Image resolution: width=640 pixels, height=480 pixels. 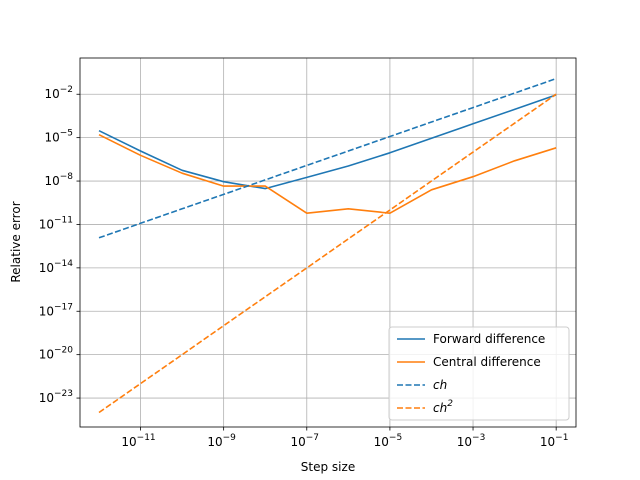 I want to click on x-tick-label: 10⁻⁹, so click(x=221, y=441).